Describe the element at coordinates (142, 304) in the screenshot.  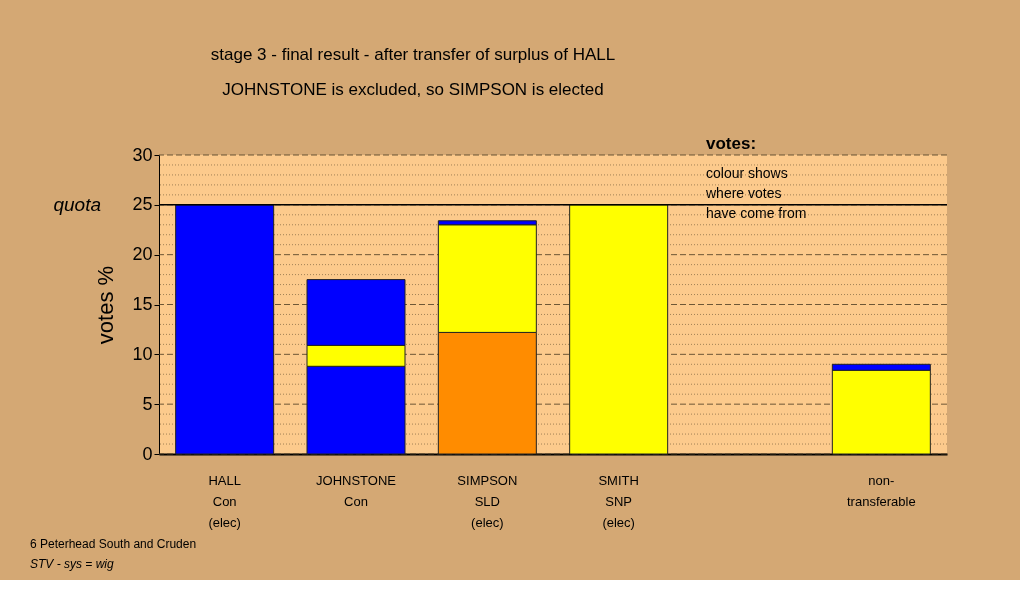
I see `y-tick-label: 15` at that location.